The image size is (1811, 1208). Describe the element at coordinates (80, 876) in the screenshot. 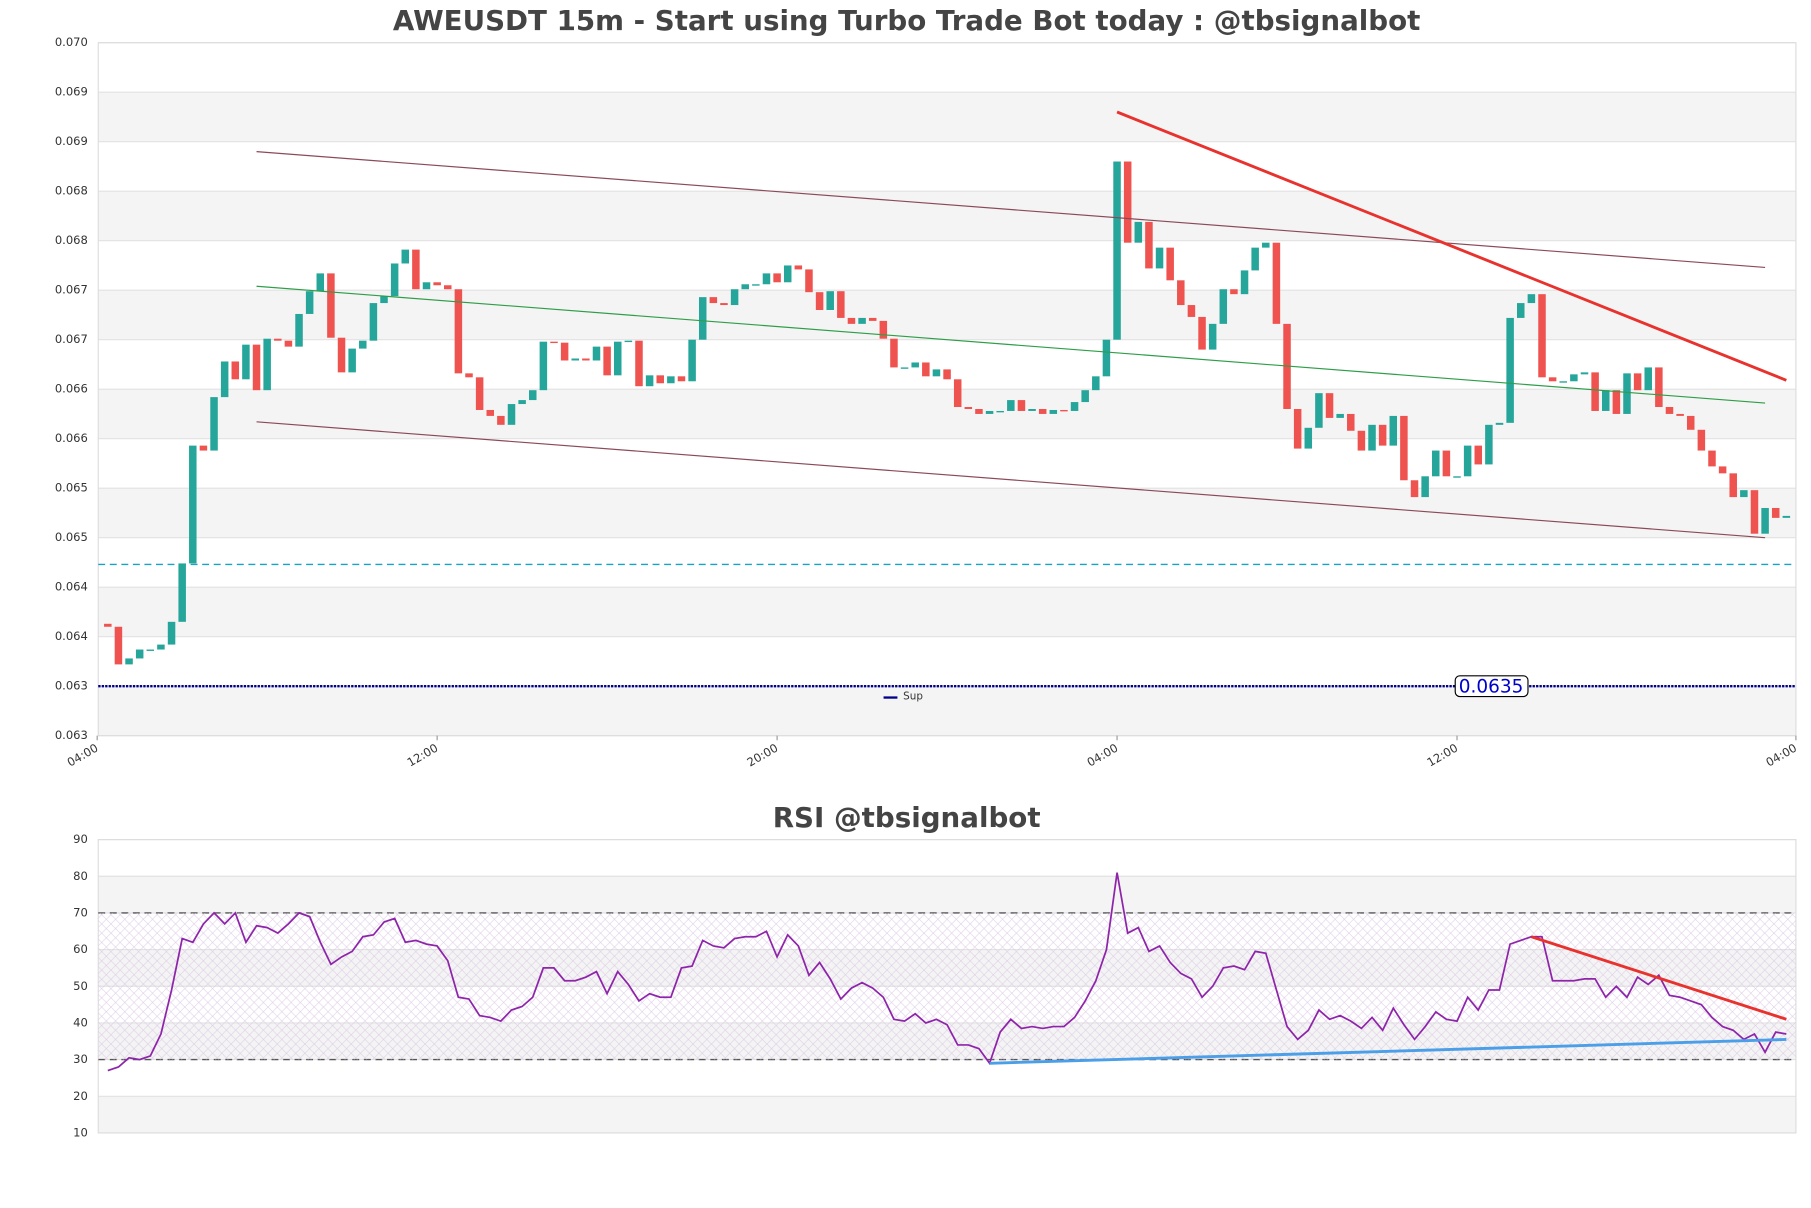

I see `y-tick-label: 80` at that location.